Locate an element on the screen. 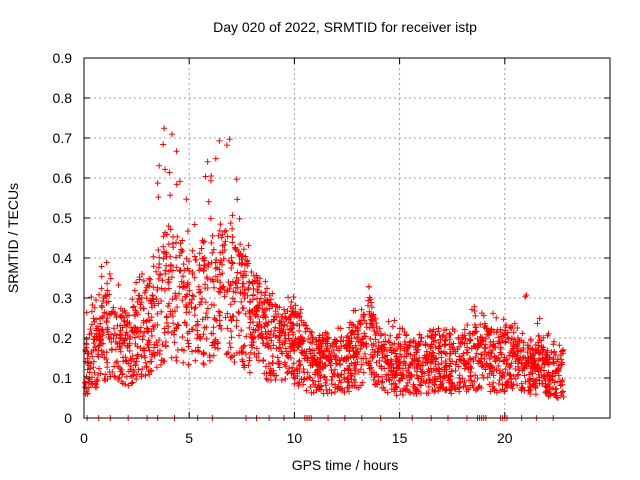 This screenshot has width=640, height=480. x-tick-label: 10 is located at coordinates (295, 438).